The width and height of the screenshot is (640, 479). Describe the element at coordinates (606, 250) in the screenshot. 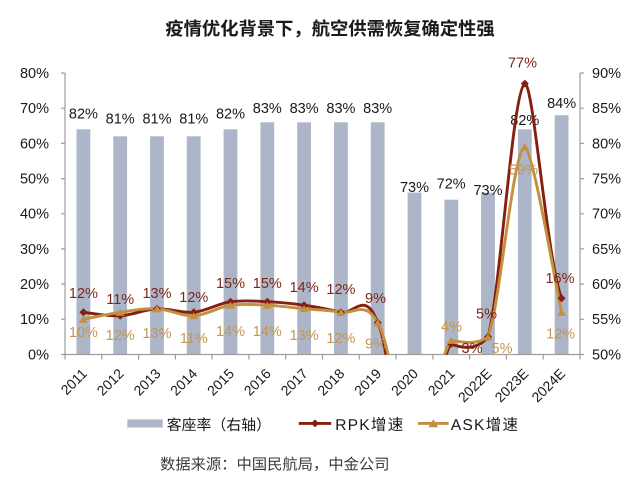

I see `svg-text: 65%` at that location.